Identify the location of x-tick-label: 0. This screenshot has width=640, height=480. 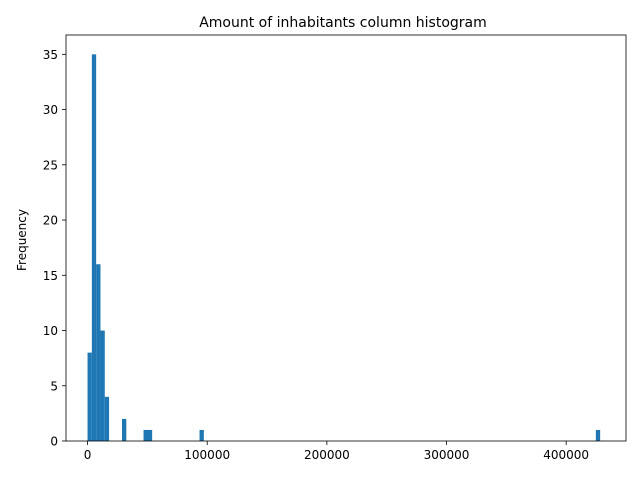
(88, 455).